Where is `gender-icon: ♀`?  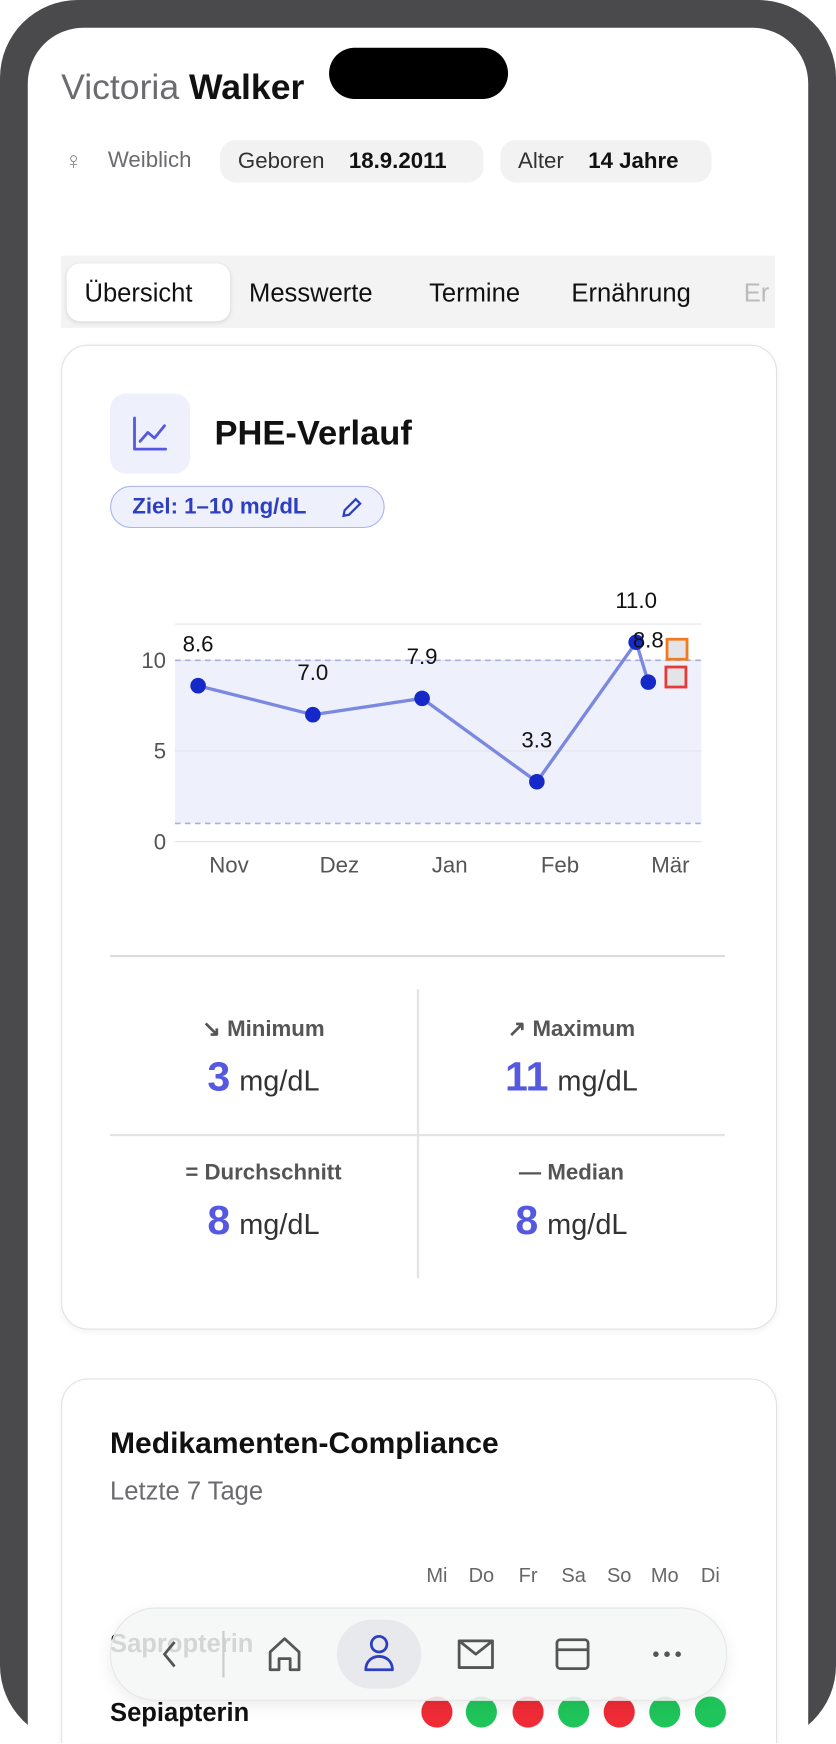 gender-icon: ♀ is located at coordinates (73, 160).